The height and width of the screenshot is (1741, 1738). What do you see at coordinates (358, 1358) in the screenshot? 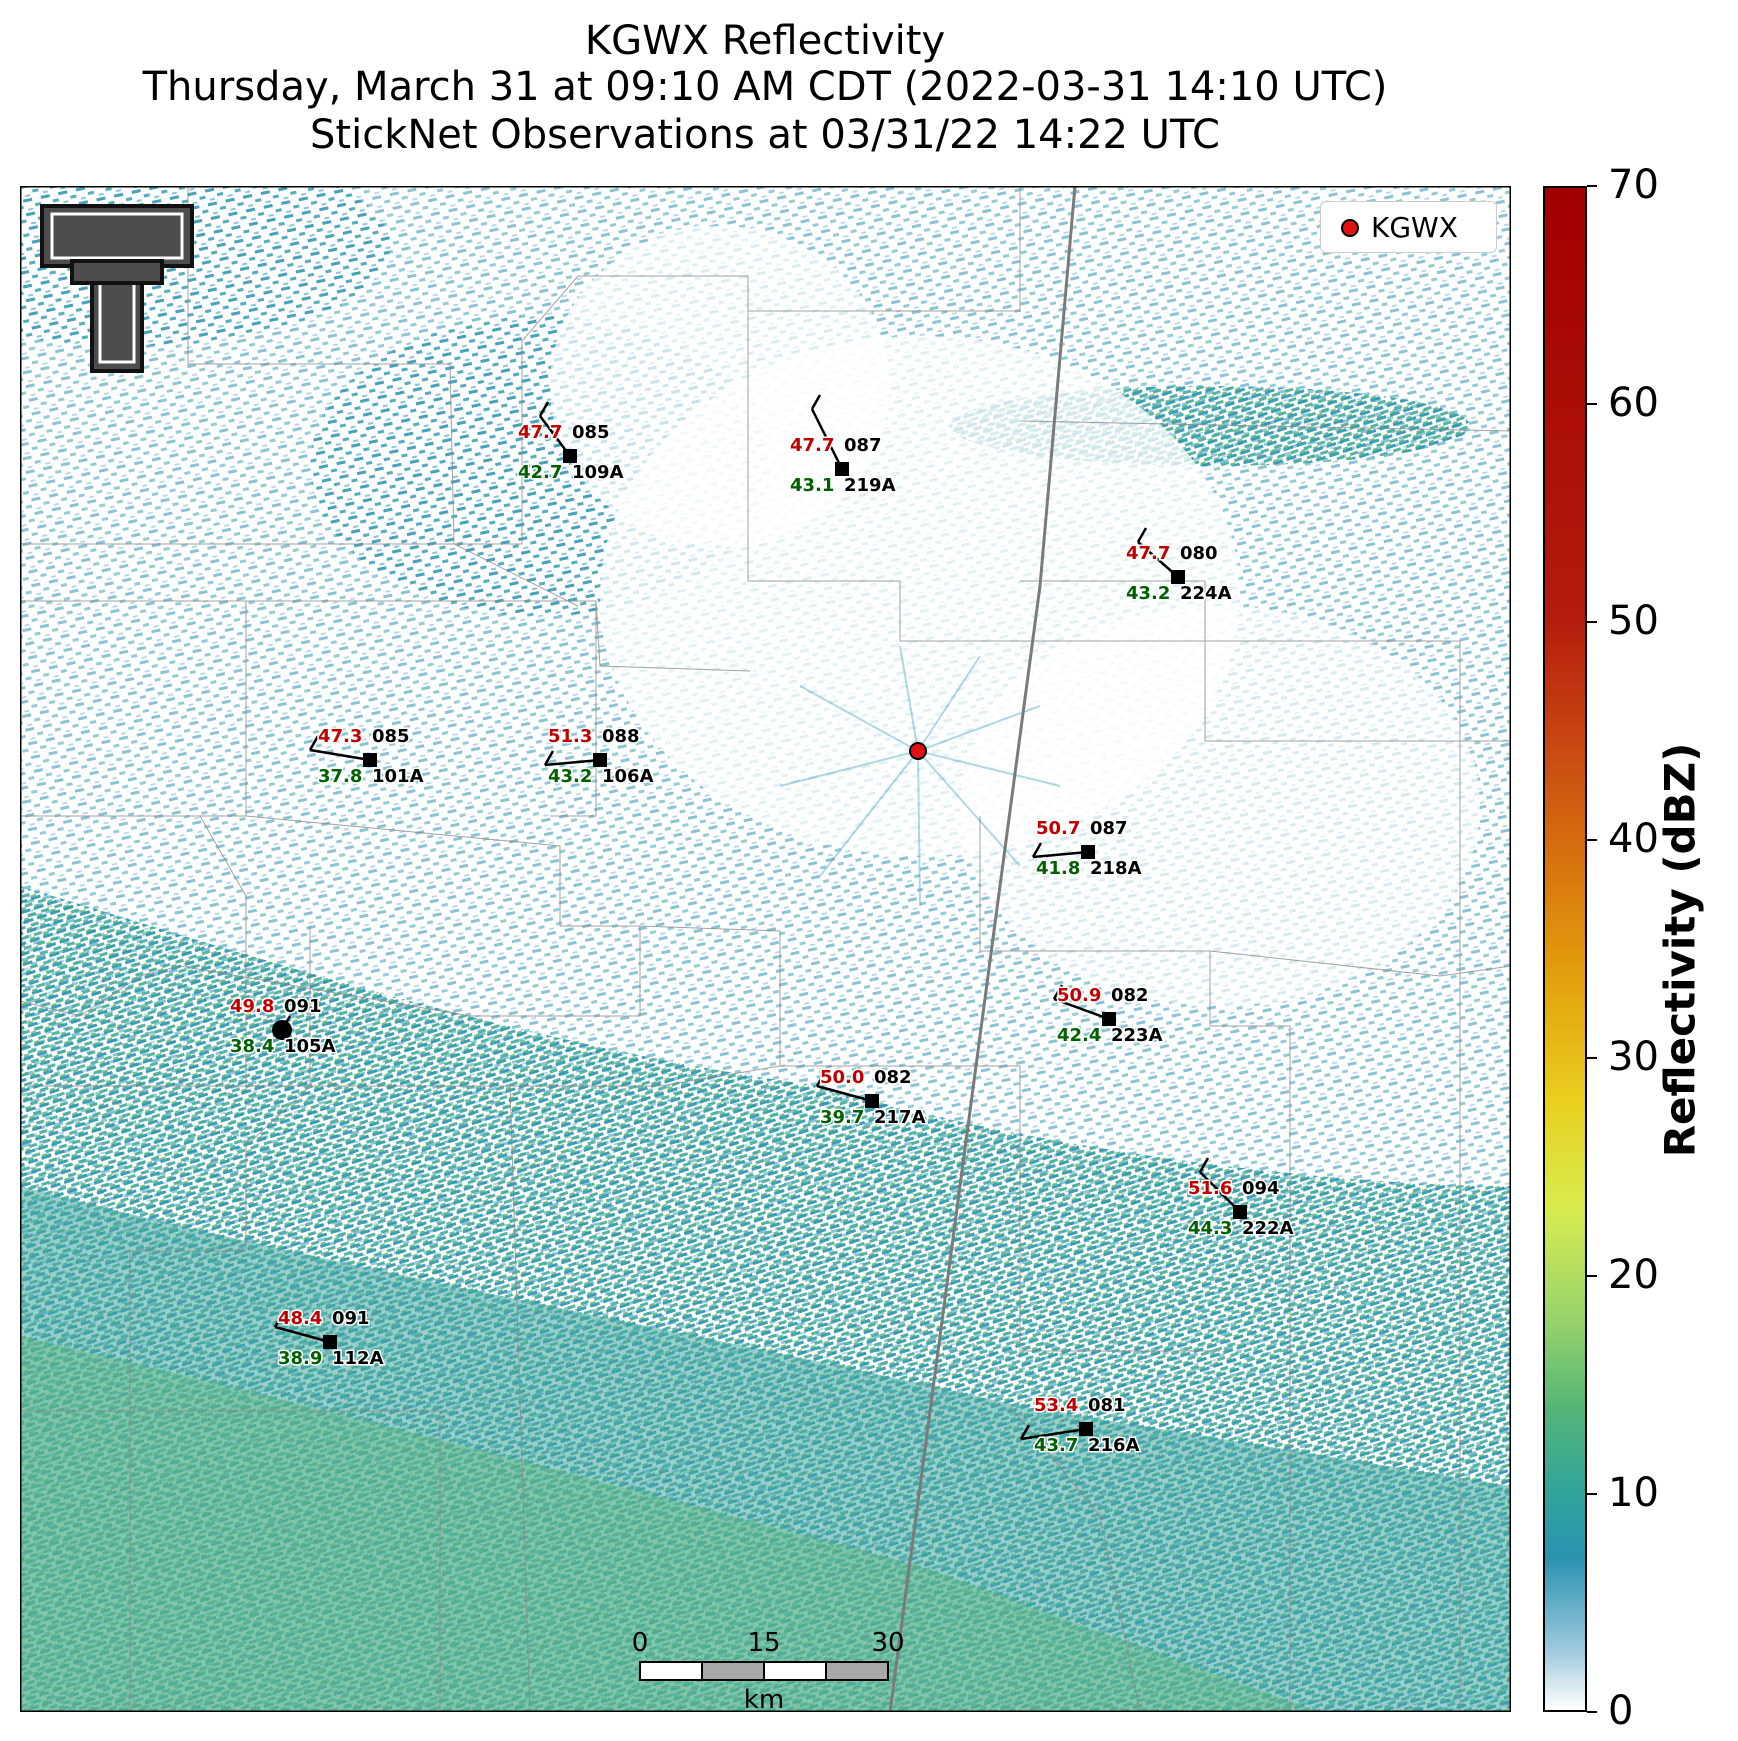
I see `station-id: 112A` at bounding box center [358, 1358].